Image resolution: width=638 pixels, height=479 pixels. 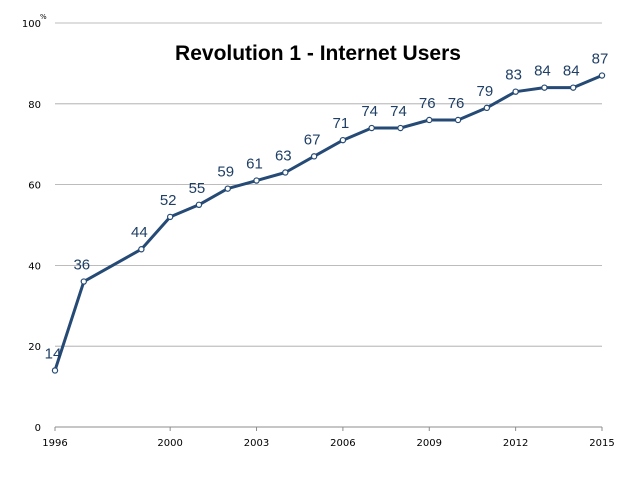 I want to click on data-label: 87, so click(x=600, y=59).